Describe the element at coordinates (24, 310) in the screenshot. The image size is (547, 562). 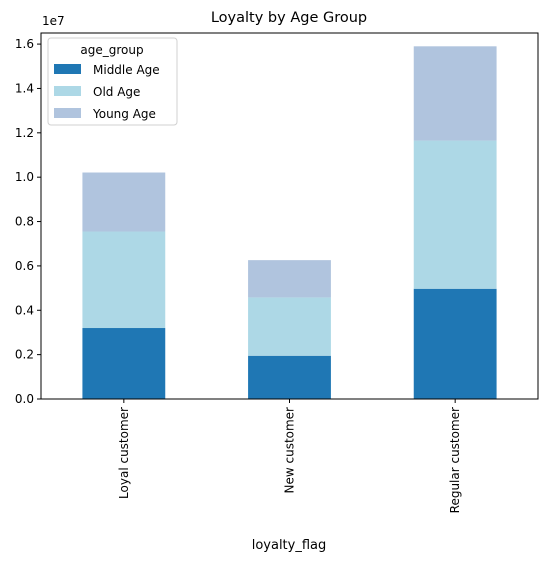
I see `y-tick-label: 0.4` at that location.